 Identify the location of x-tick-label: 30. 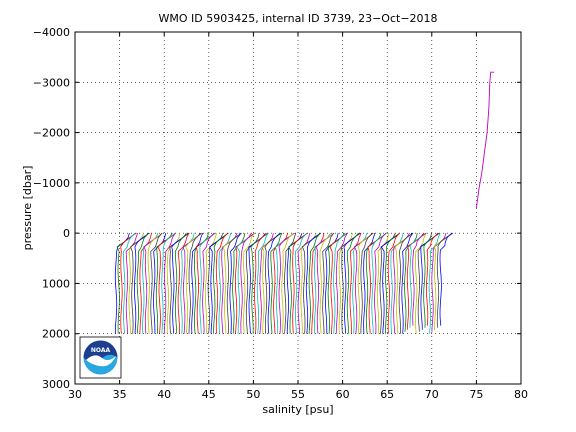
(75, 394).